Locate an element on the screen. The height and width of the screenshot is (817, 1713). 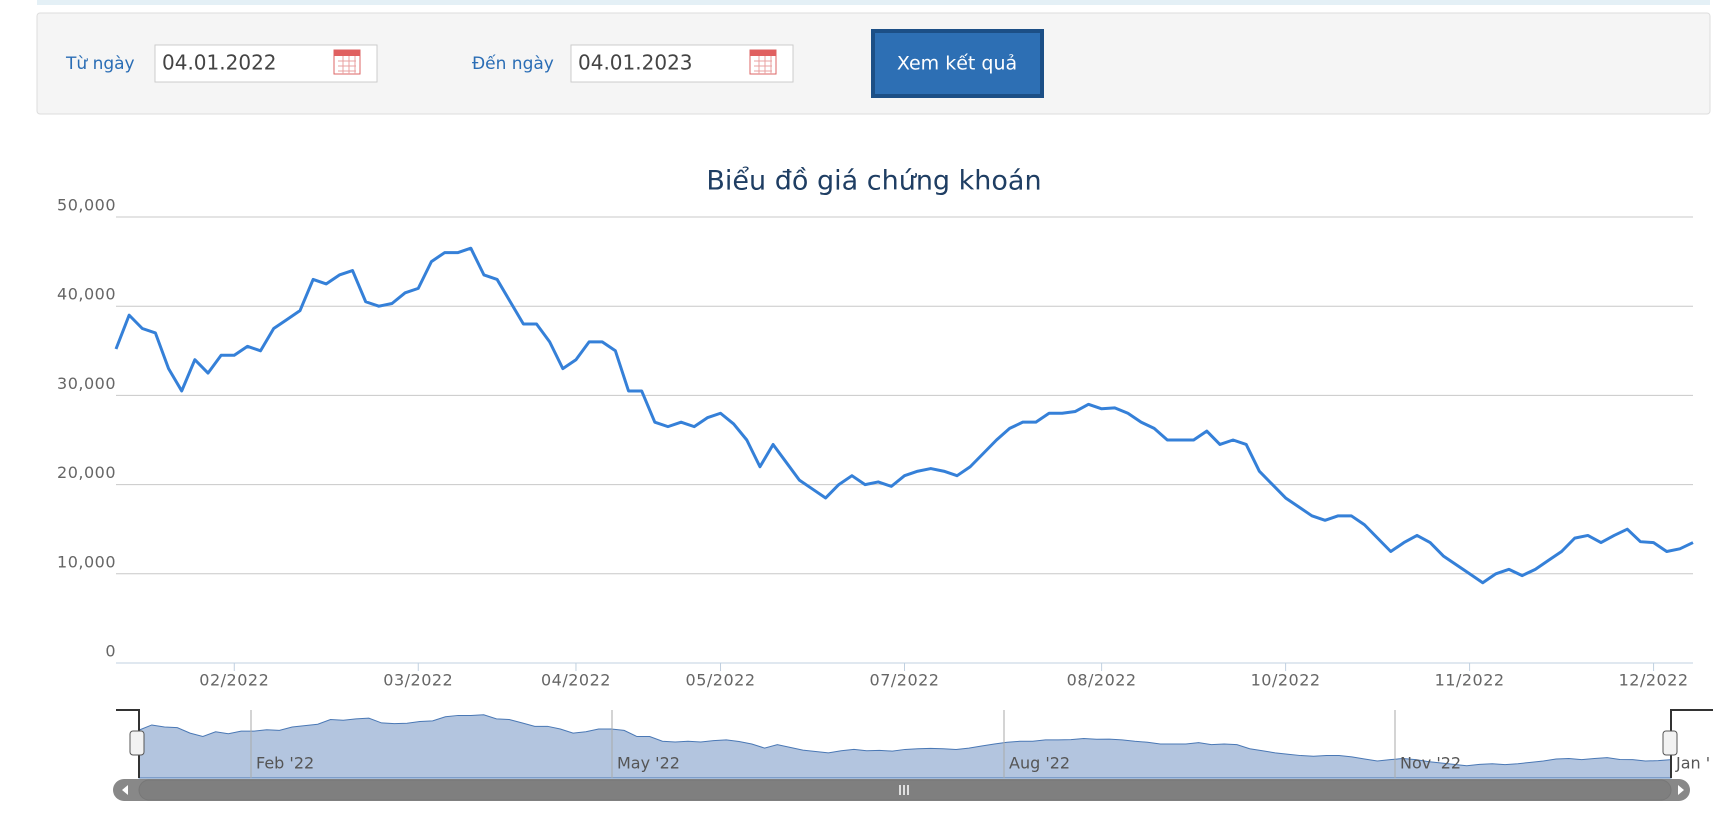
y-tick-label: 10,000 is located at coordinates (86, 561).